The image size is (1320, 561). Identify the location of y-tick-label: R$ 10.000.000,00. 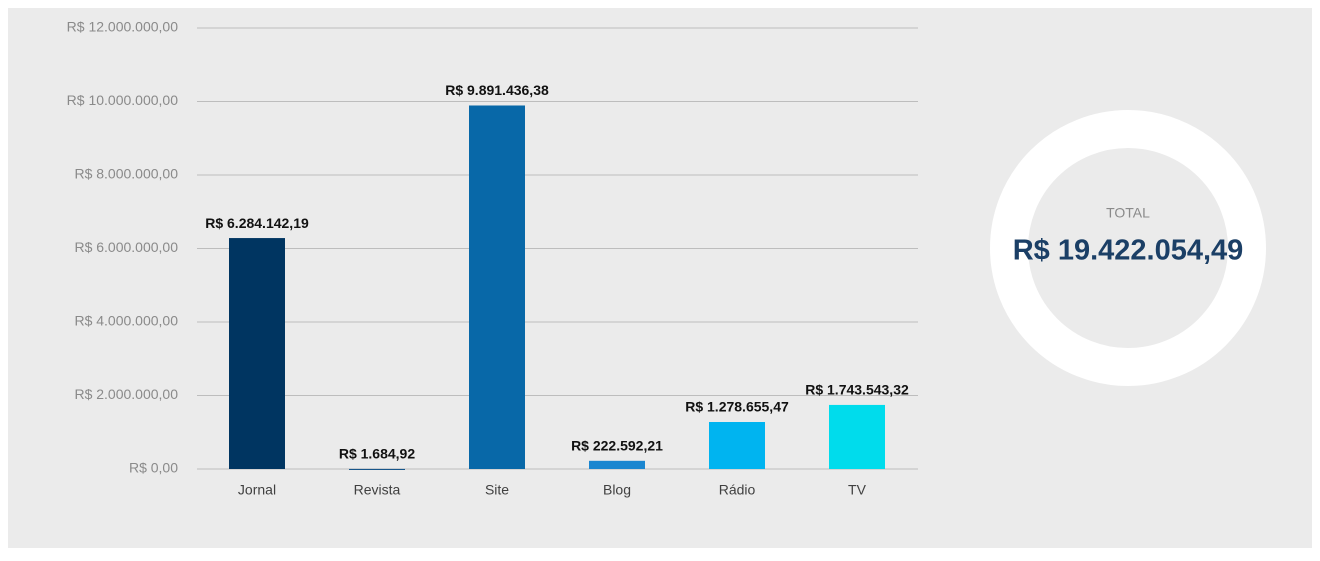
(123, 100).